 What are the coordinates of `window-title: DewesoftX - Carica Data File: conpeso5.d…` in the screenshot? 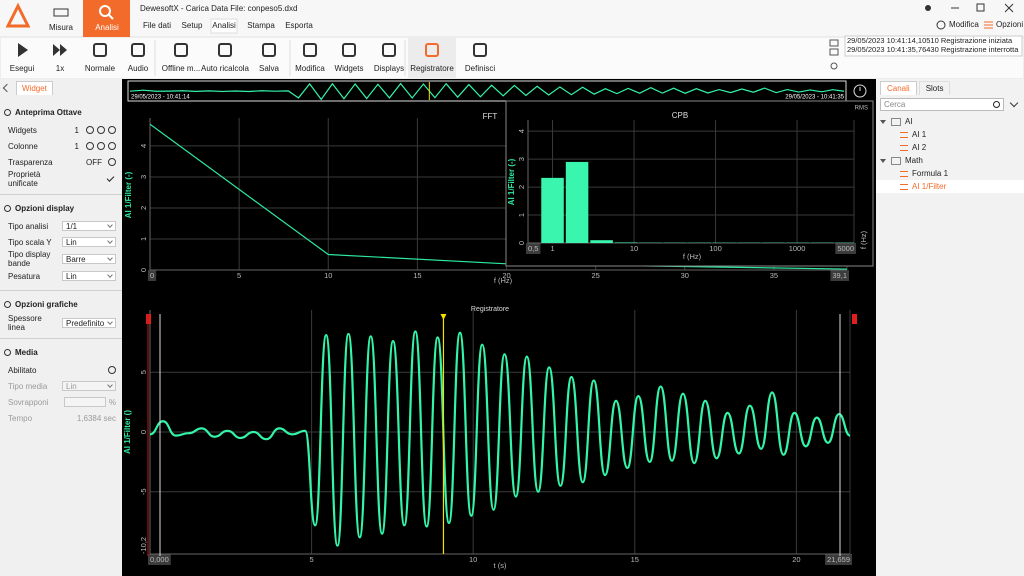 It's located at (218, 8).